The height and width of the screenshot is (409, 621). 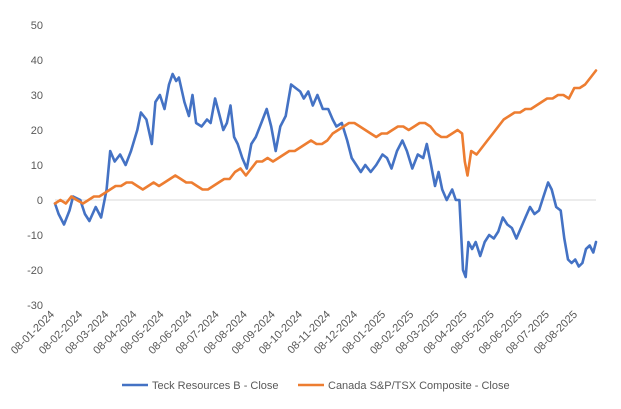 I want to click on legend-label: Canada S&P/TSX Composite - Close, so click(x=419, y=386).